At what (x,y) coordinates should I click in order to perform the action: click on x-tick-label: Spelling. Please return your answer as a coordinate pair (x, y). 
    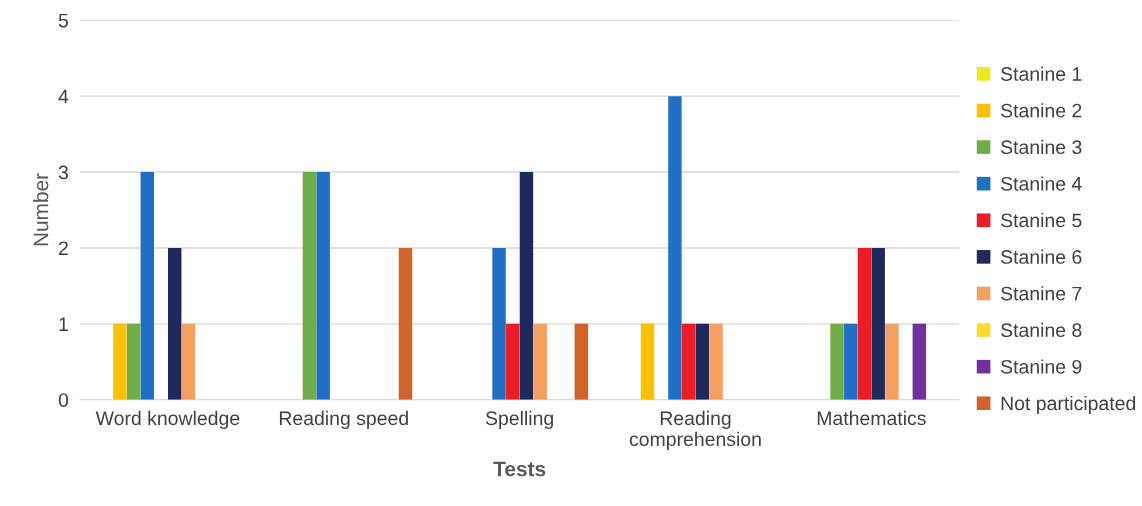
    Looking at the image, I should click on (519, 419).